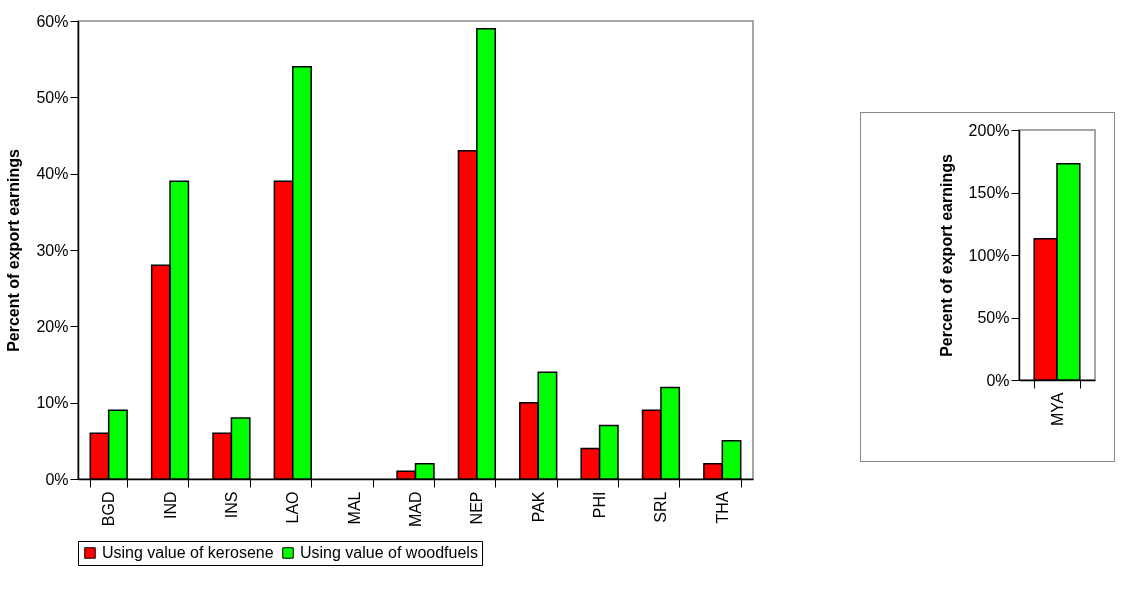 This screenshot has width=1123, height=605. I want to click on x-tick-label: SRL, so click(661, 507).